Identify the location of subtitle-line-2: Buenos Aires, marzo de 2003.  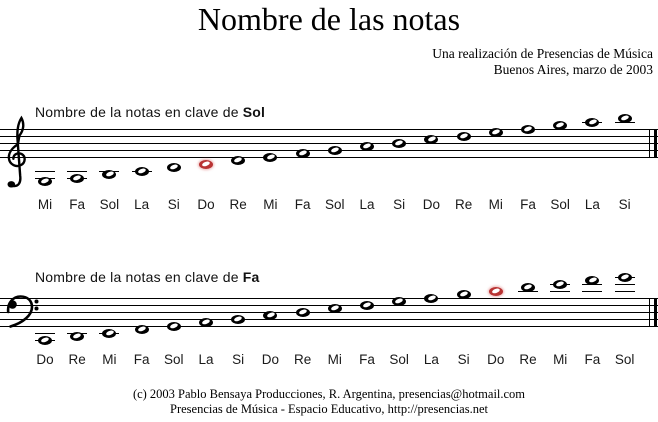
(573, 69).